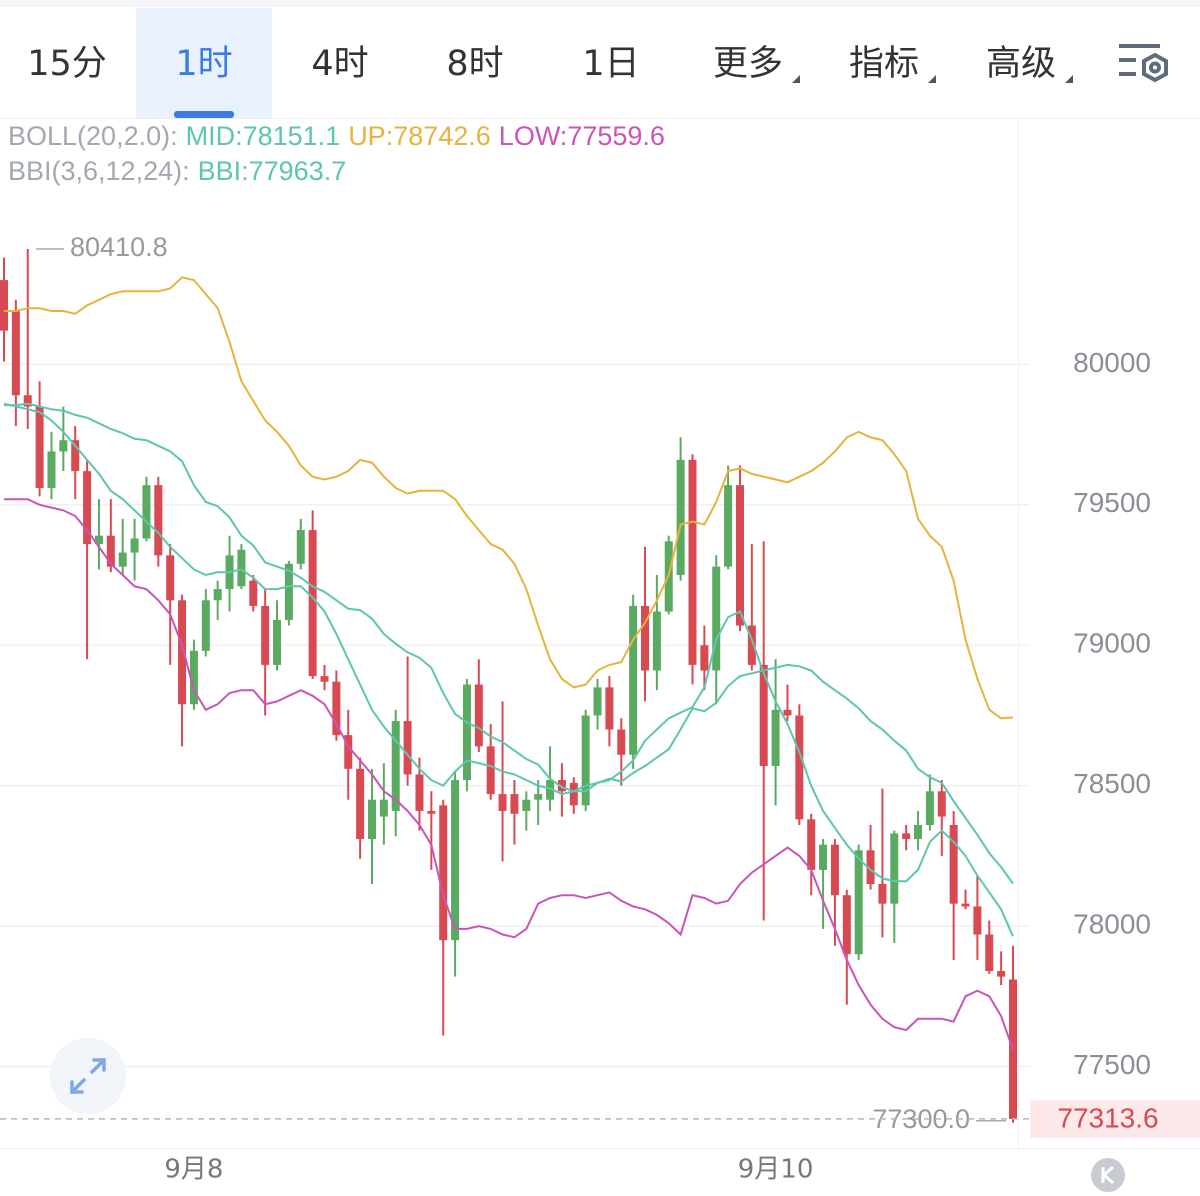 This screenshot has height=1196, width=1200. Describe the element at coordinates (776, 1170) in the screenshot. I see `x-tick-label: 9月10` at that location.